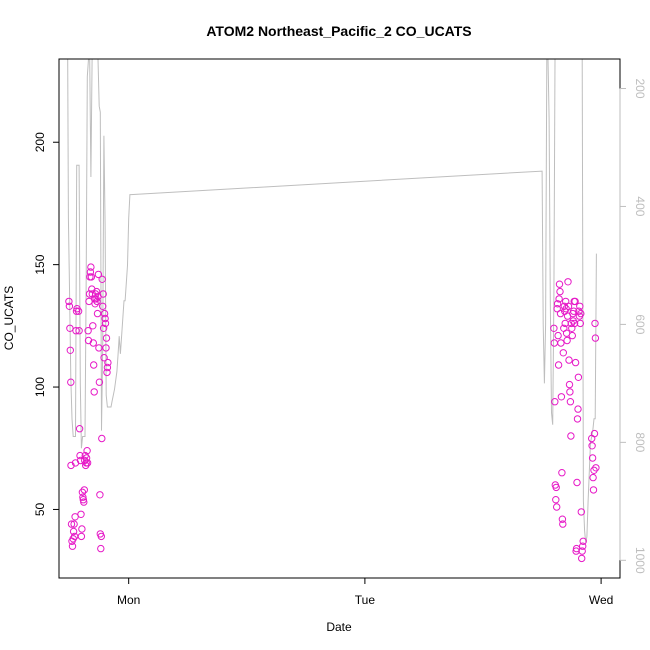  I want to click on x-tick-label: Mon, so click(128, 600).